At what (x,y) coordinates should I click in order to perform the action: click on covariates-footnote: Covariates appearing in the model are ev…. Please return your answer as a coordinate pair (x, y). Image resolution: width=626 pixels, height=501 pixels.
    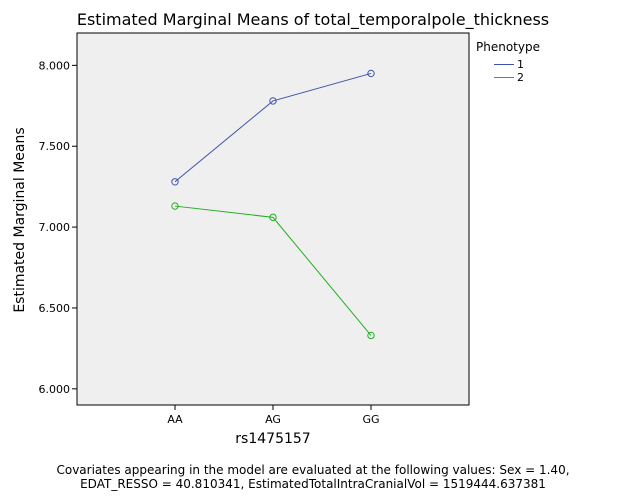
    Looking at the image, I should click on (313, 477).